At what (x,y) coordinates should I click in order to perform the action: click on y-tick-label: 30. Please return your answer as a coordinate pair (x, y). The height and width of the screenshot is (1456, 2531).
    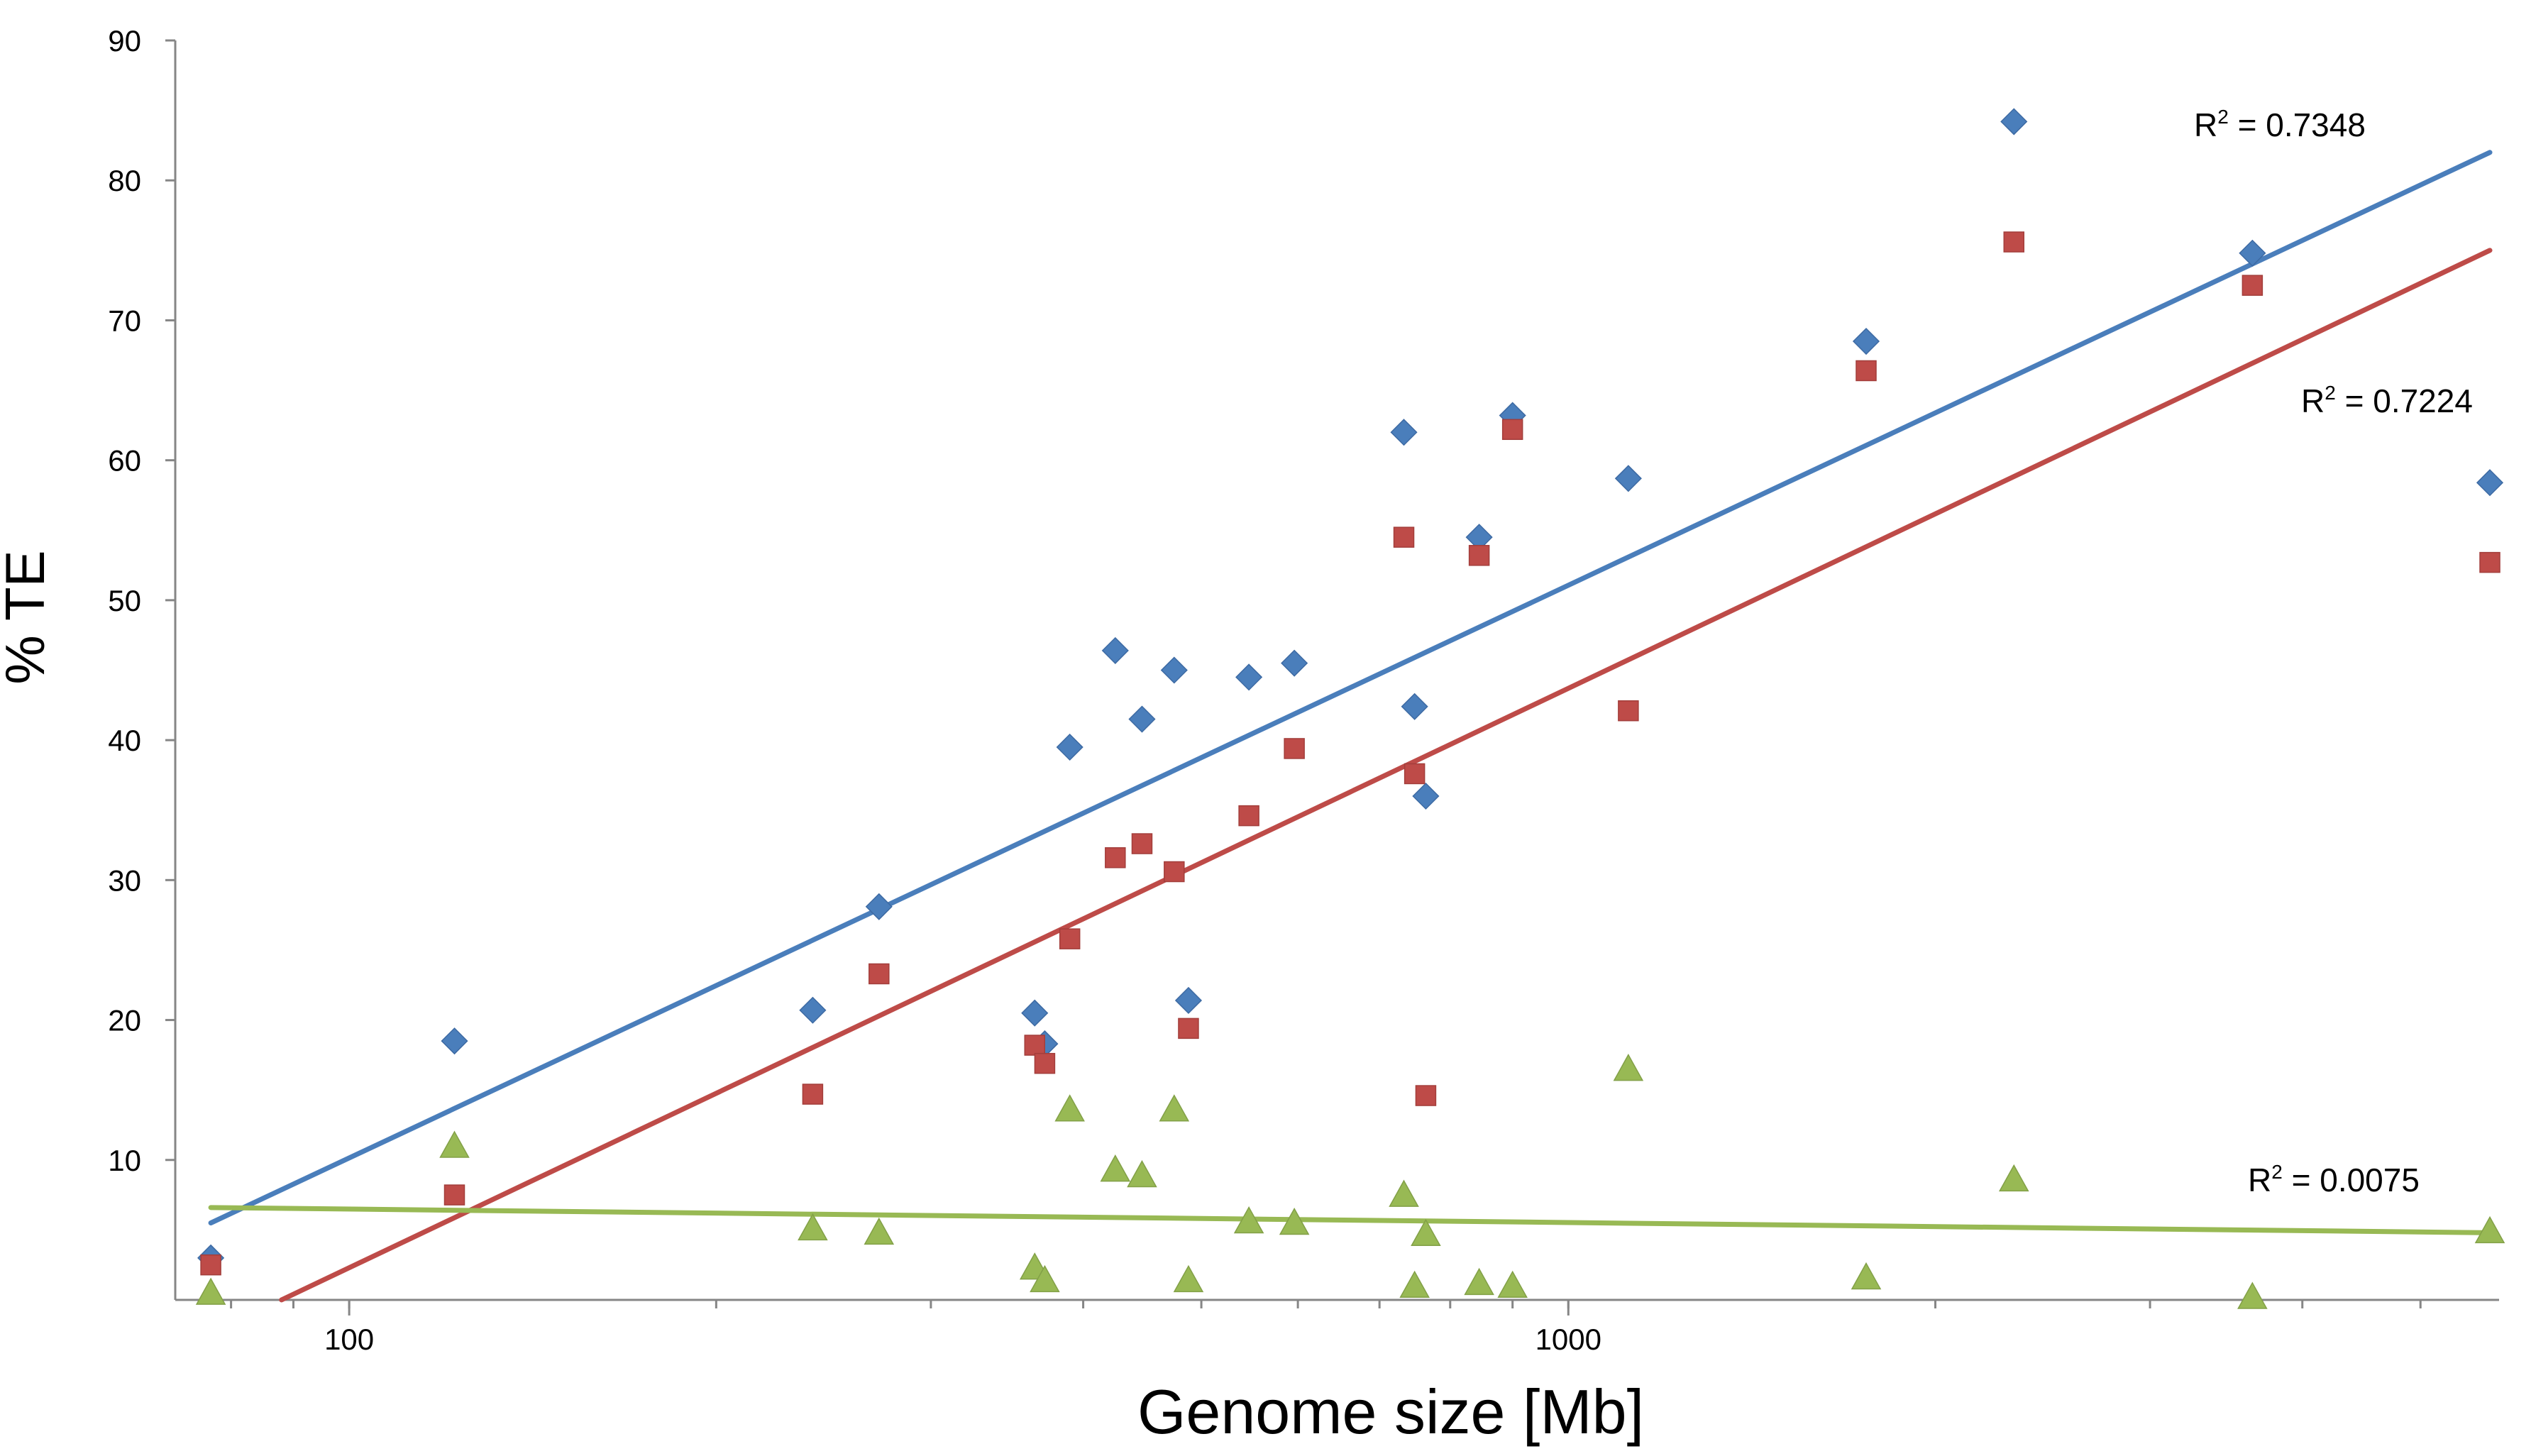
    Looking at the image, I should click on (124, 881).